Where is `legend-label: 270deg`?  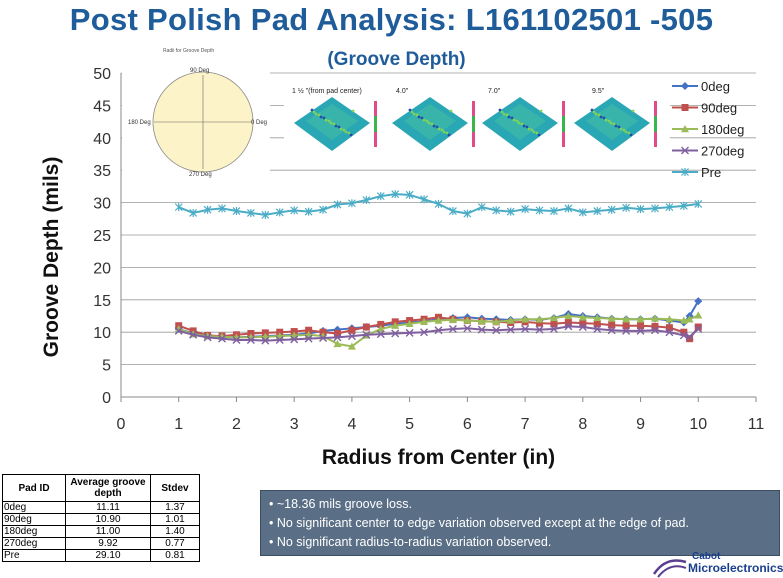
legend-label: 270deg is located at coordinates (722, 151).